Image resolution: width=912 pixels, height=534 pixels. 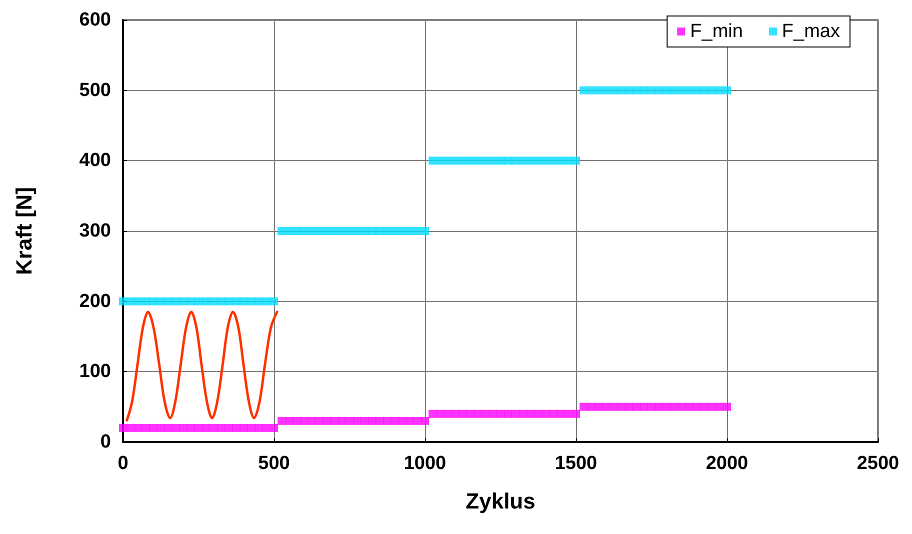 What do you see at coordinates (95, 20) in the screenshot?
I see `y-tick-label: 600` at bounding box center [95, 20].